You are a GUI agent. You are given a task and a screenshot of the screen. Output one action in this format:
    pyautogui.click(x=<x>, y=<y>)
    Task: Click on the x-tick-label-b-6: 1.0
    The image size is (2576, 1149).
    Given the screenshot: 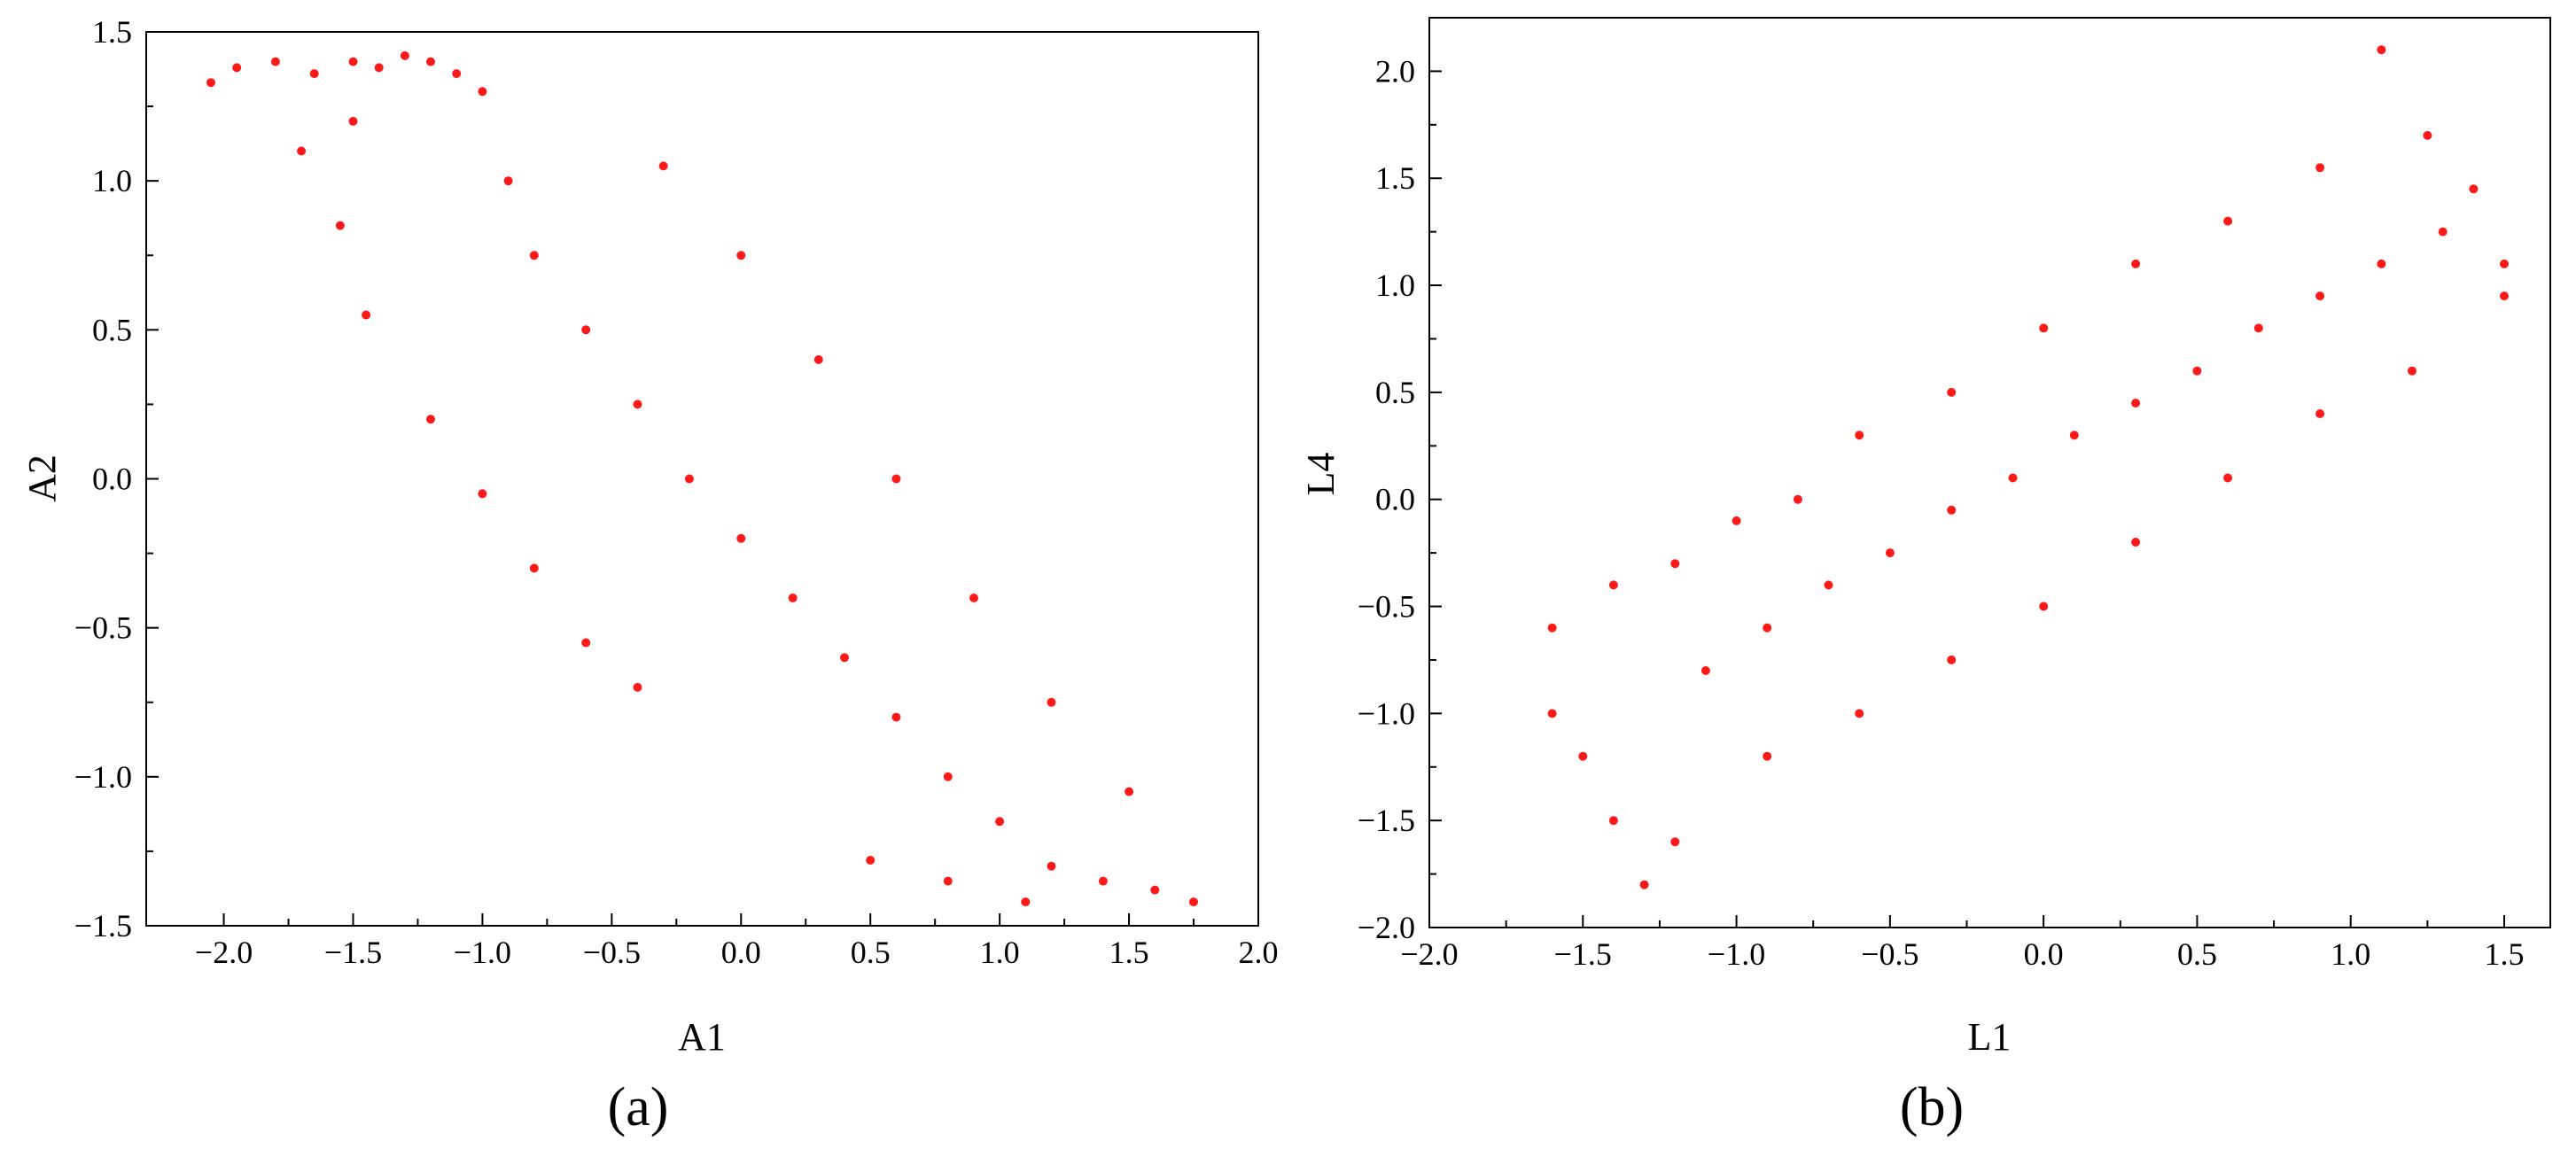 What is the action you would take?
    pyautogui.click(x=2351, y=954)
    